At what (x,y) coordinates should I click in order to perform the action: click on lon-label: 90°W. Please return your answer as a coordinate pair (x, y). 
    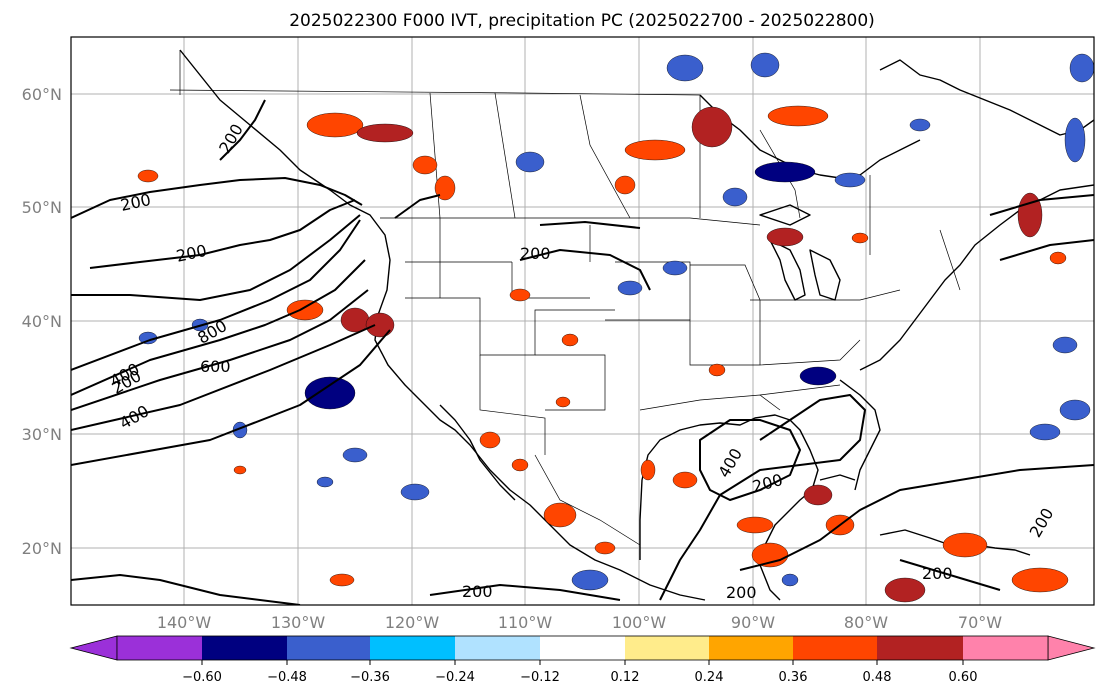
    Looking at the image, I should click on (753, 622).